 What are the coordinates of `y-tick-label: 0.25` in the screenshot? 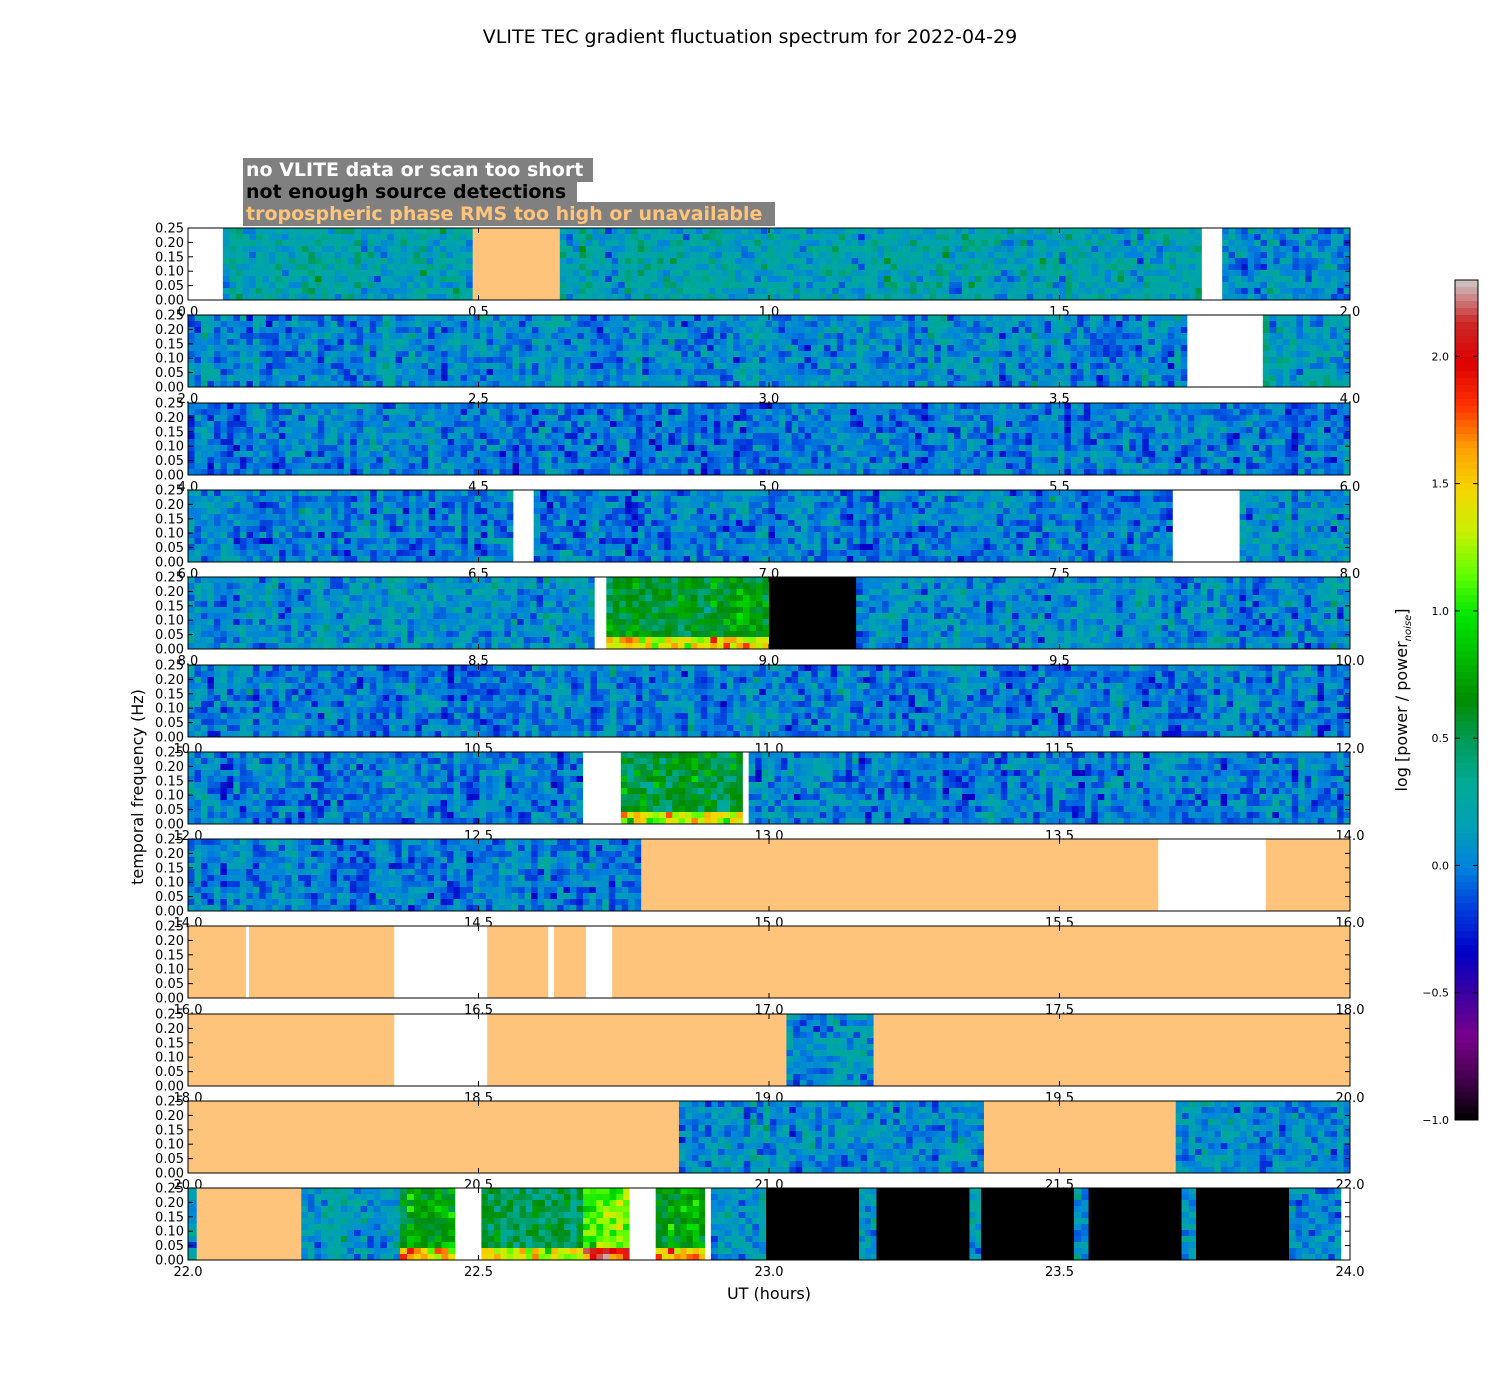 It's located at (169, 316).